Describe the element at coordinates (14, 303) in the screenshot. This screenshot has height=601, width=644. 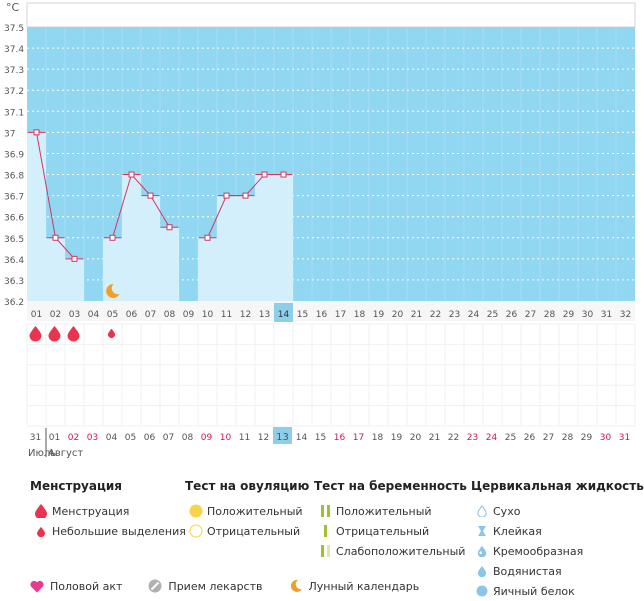
I see `y-tick-label: 36.2` at that location.